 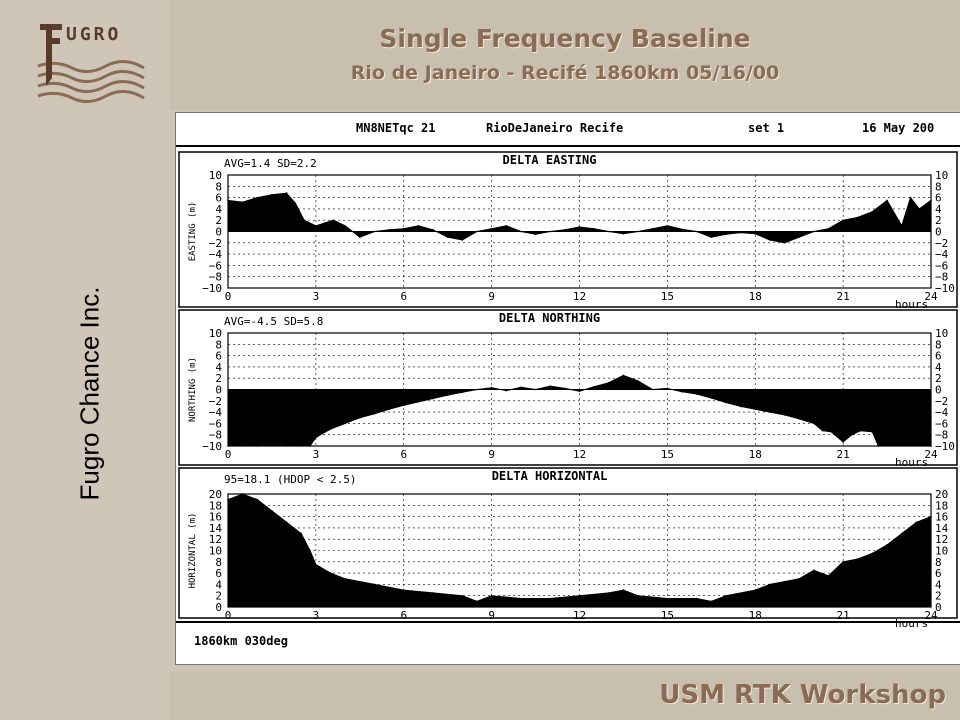 I want to click on y-tick-label-left: 16, so click(x=215, y=517).